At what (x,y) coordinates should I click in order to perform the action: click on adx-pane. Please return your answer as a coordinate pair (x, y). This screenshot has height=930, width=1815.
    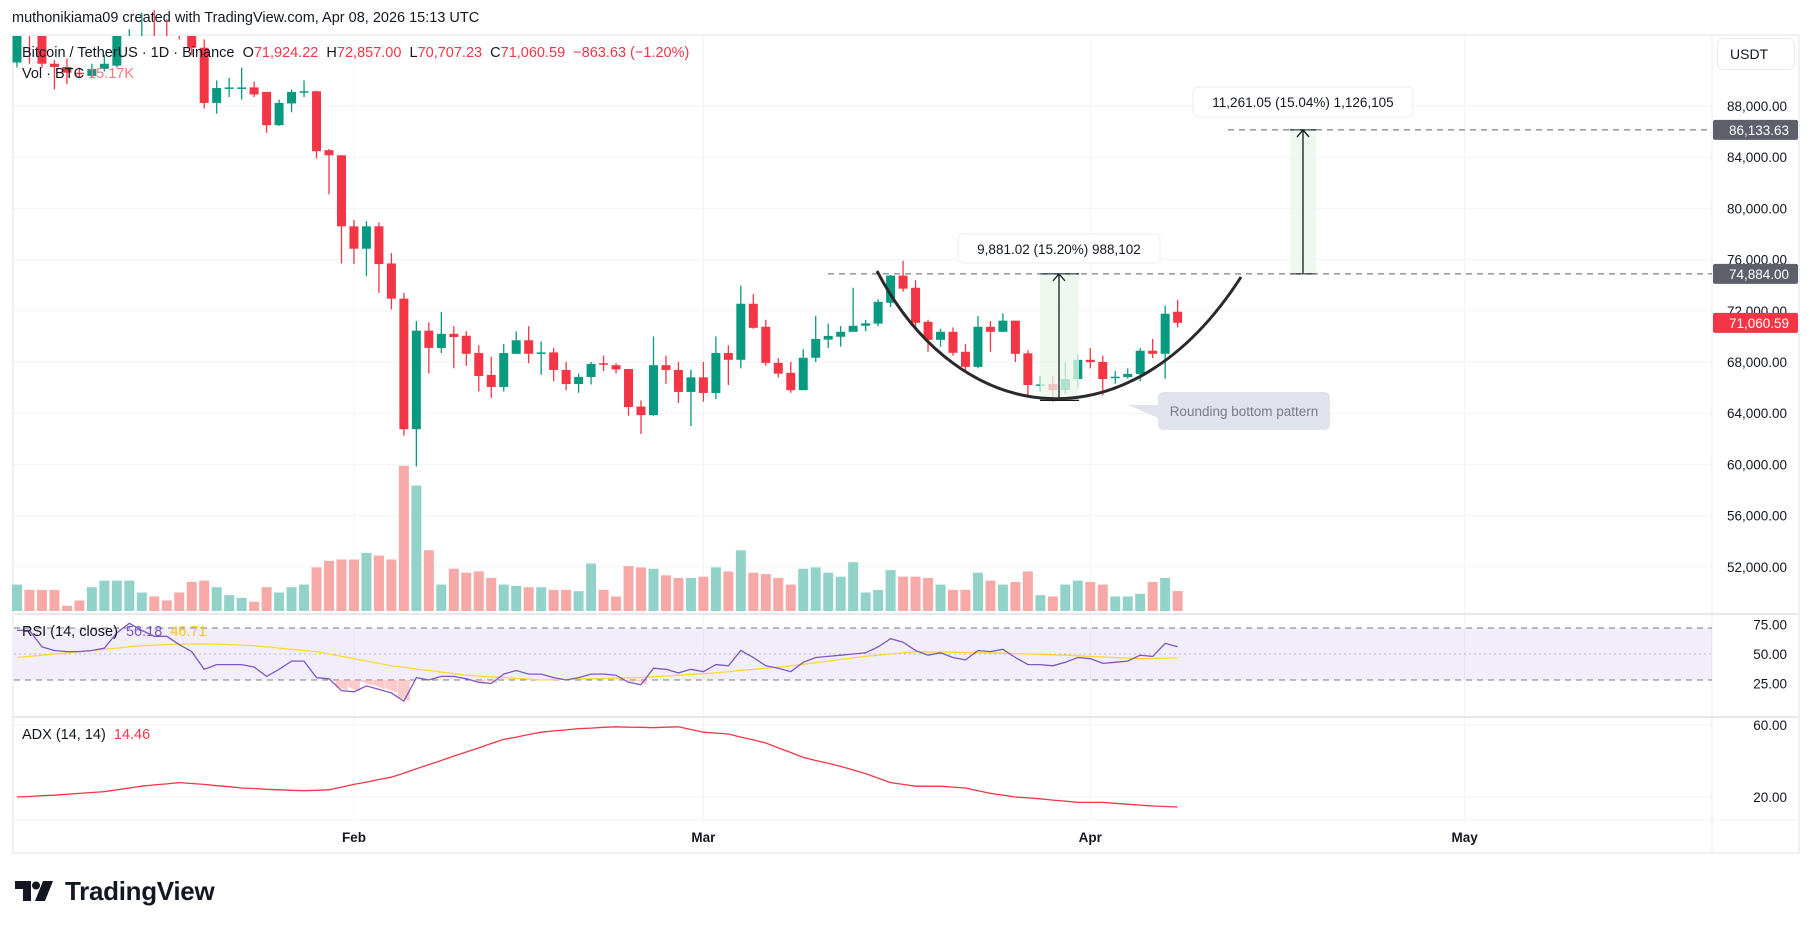
    Looking at the image, I should click on (597, 767).